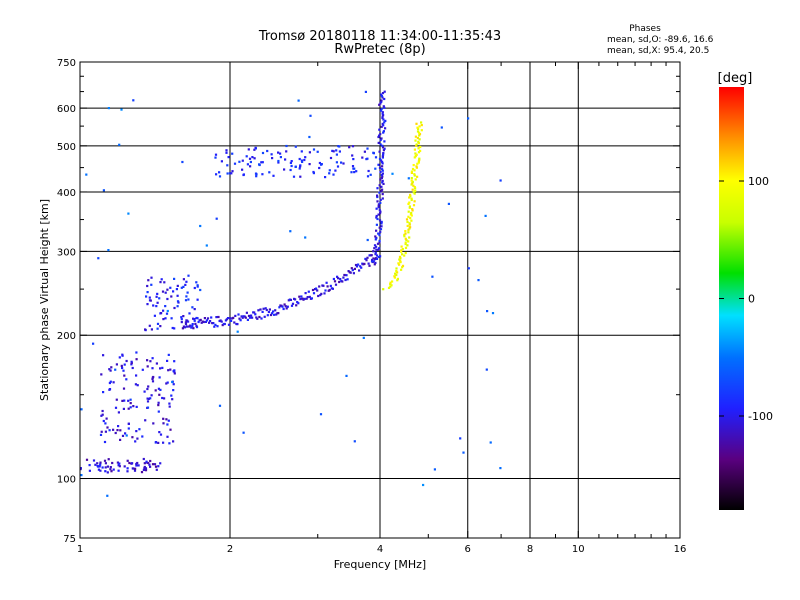  I want to click on x-tick-label: 16, so click(680, 549).